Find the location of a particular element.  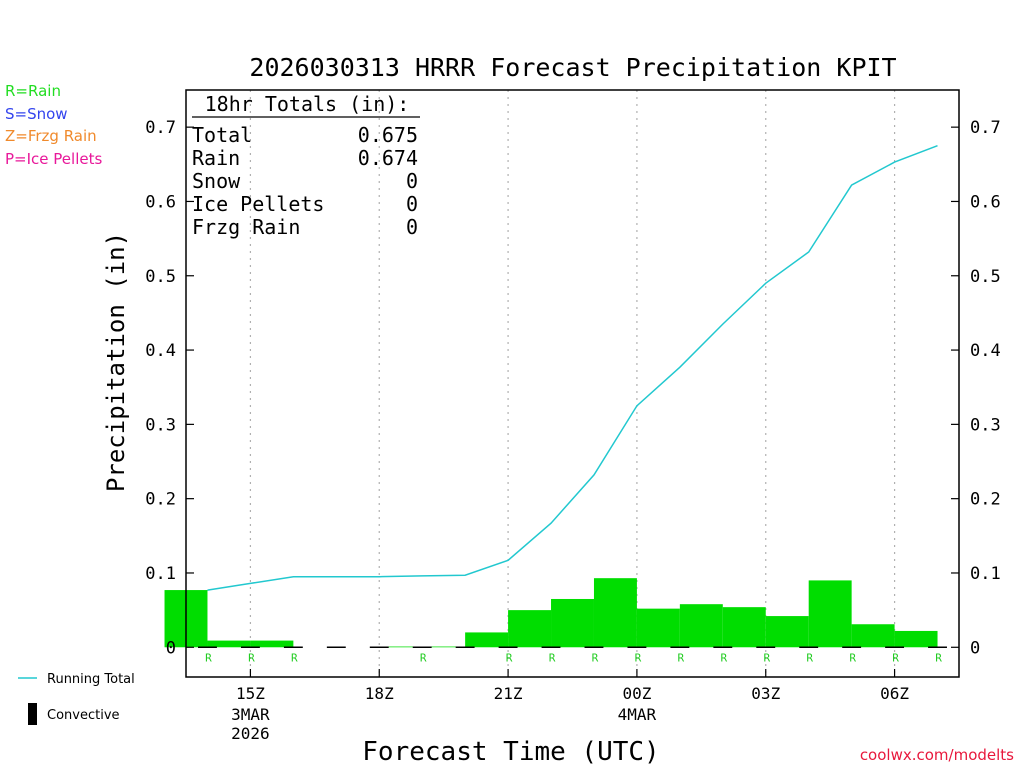

legend-frzg-rain: Z=Frzg Rain is located at coordinates (51, 136).